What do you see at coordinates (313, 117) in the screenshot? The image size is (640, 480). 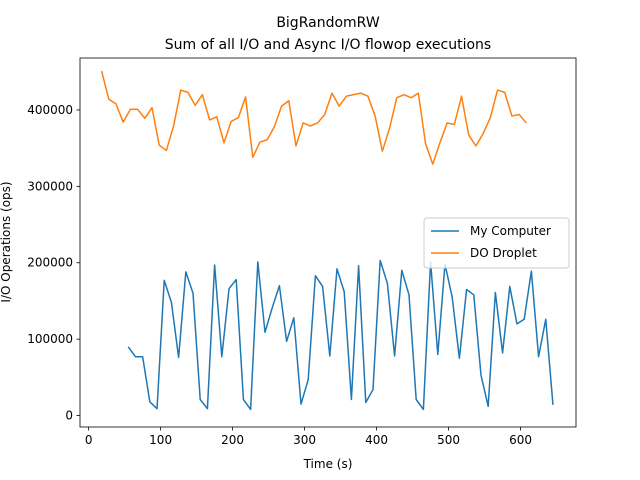 I see `series-line-do-droplet` at bounding box center [313, 117].